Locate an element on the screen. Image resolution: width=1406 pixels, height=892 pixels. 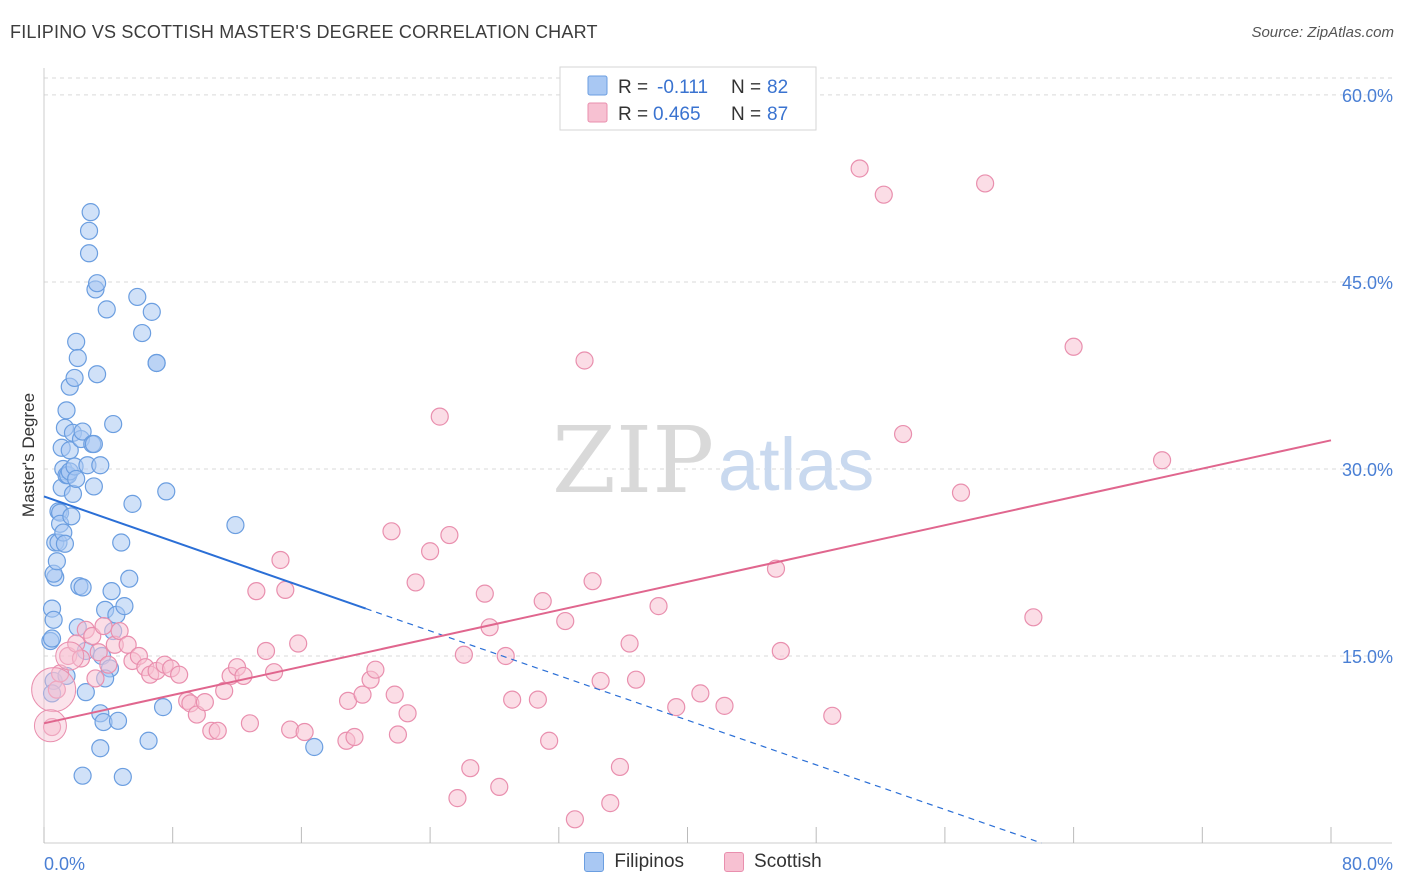
legend-r-value-scottish: 0.465 is located at coordinates (677, 114).